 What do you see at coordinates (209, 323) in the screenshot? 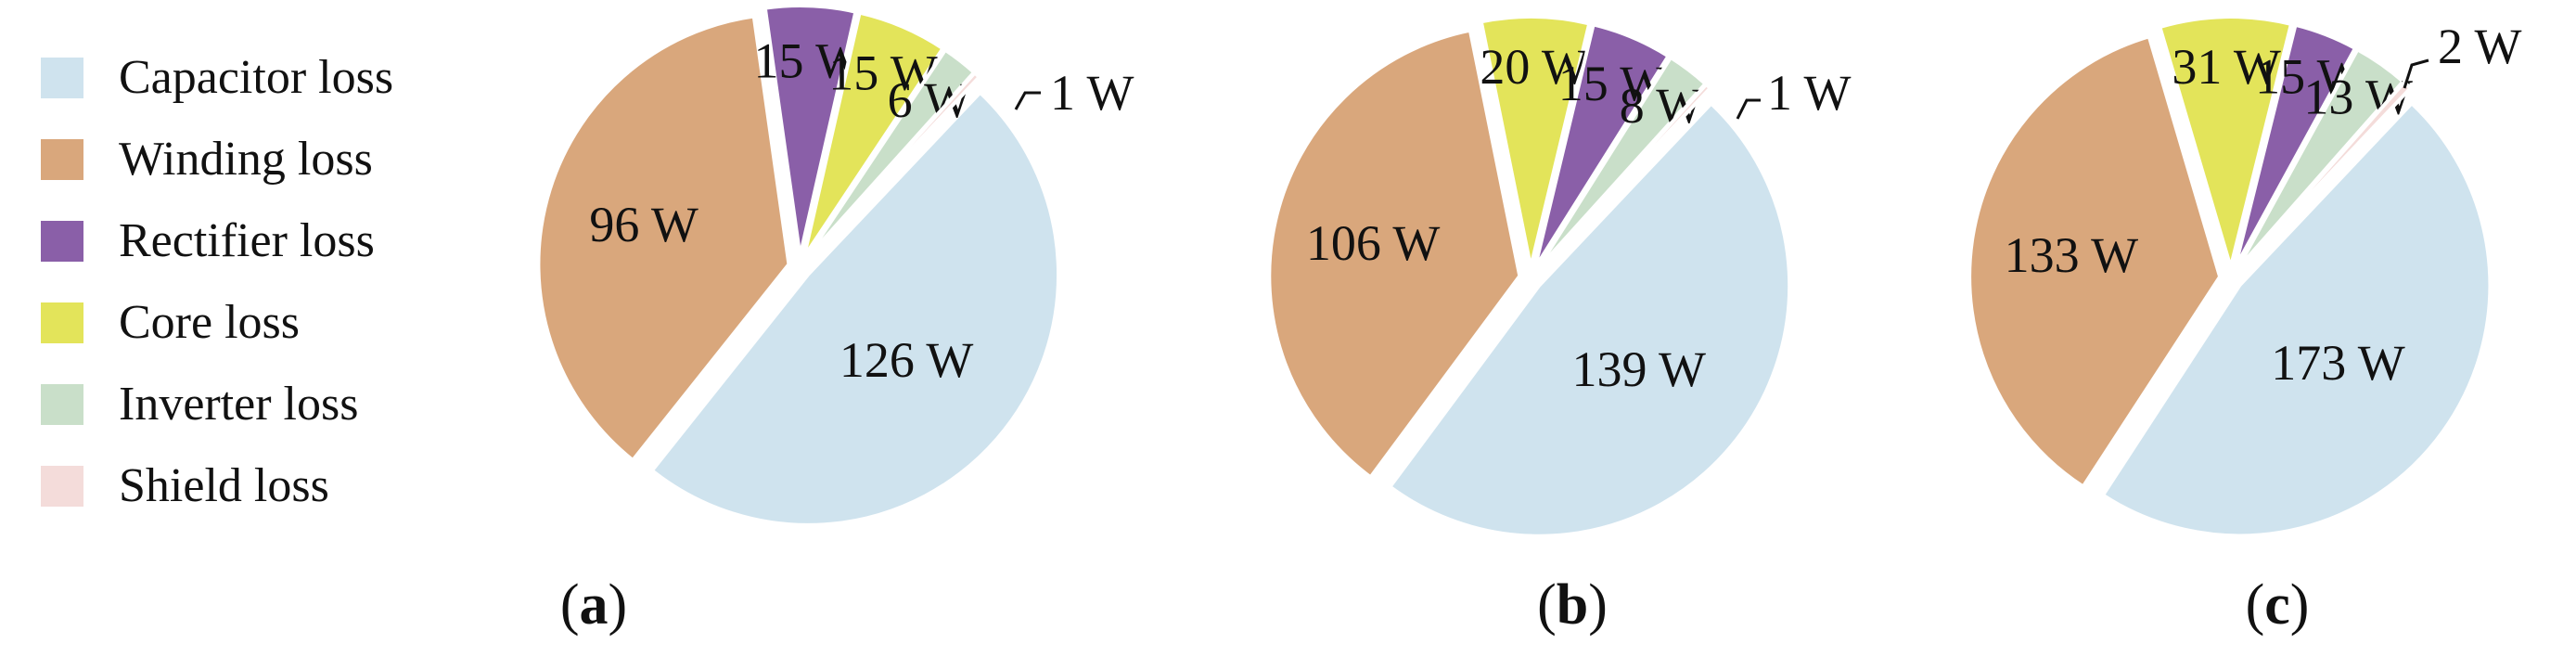
I see `legend-label-core-loss: Core loss` at bounding box center [209, 323].